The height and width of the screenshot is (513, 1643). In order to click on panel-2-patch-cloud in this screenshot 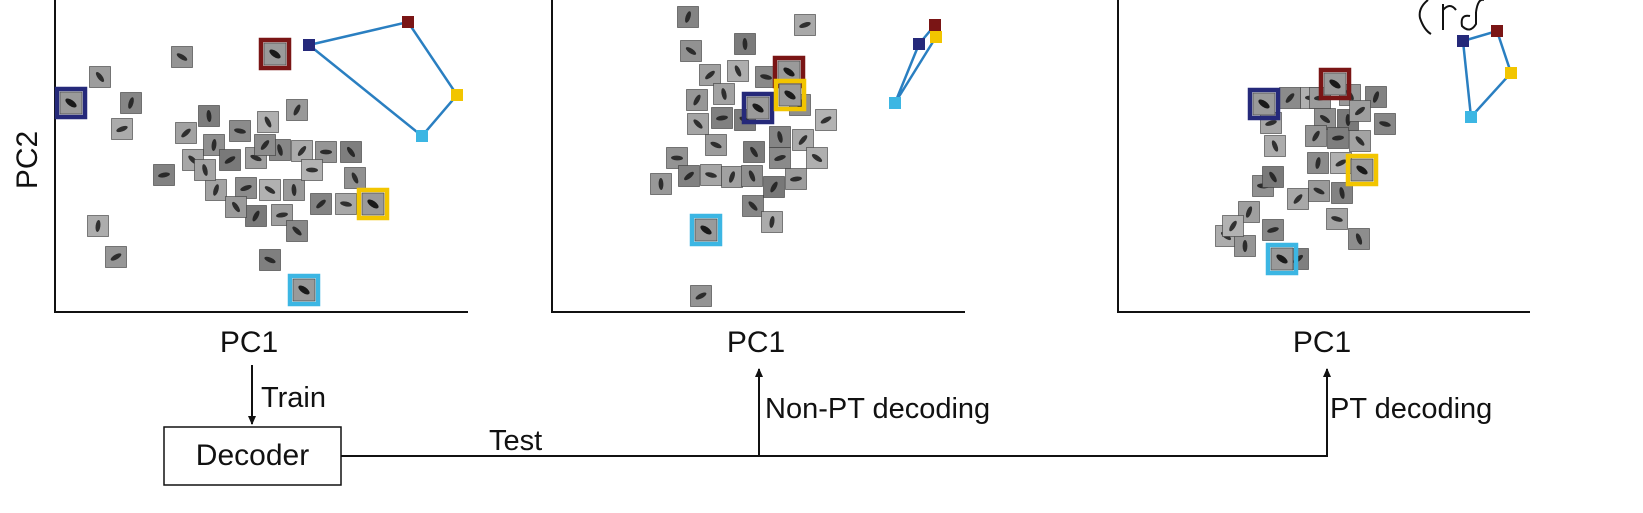, I will do `click(743, 156)`.